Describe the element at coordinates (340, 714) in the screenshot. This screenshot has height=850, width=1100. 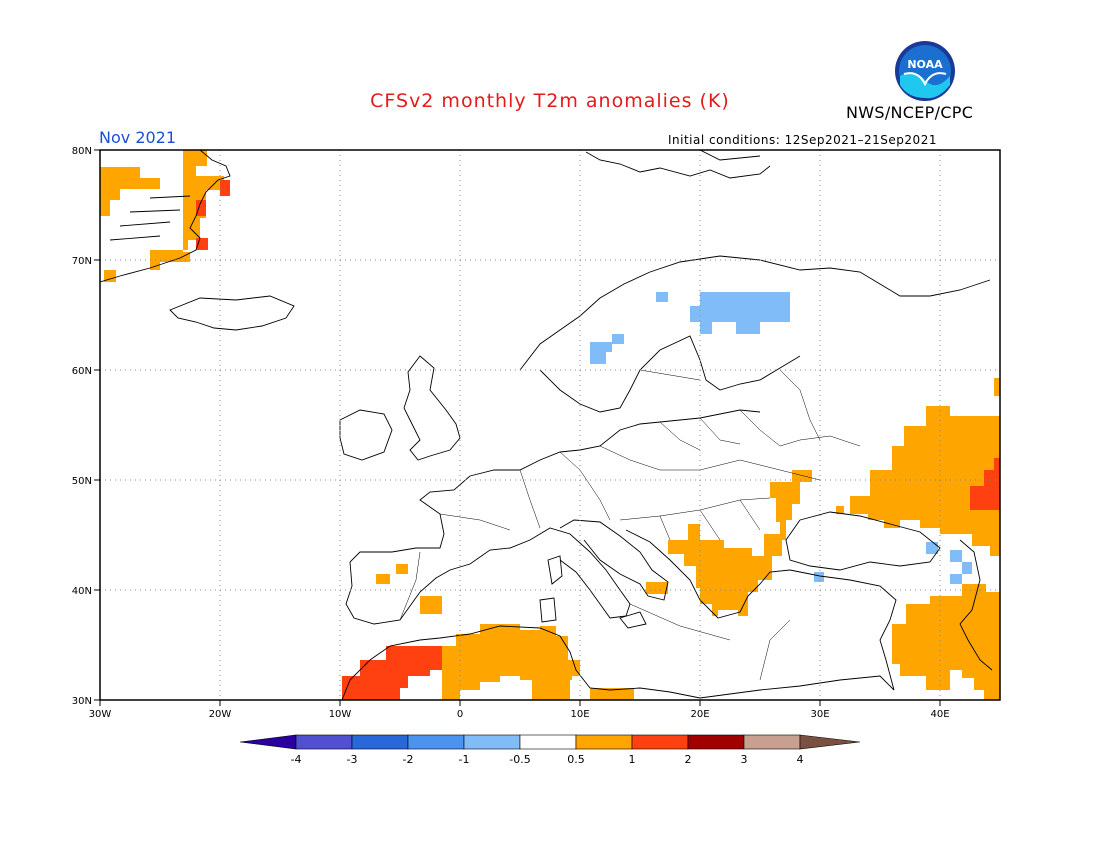
I see `lon-label: 10W` at that location.